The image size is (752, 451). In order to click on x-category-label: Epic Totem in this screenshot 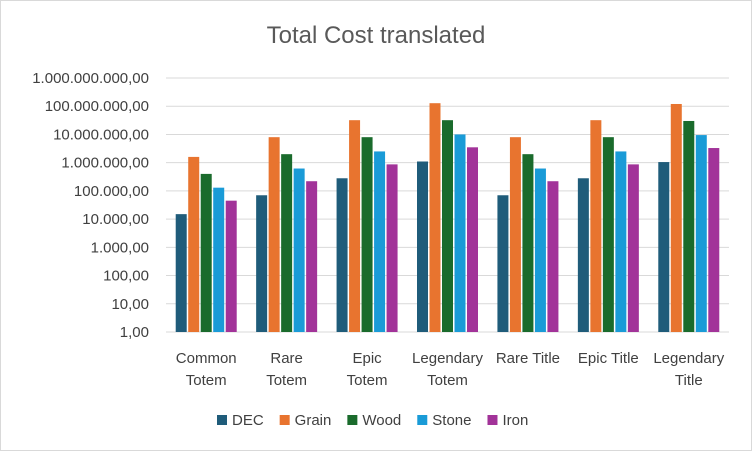, I will do `click(367, 369)`.